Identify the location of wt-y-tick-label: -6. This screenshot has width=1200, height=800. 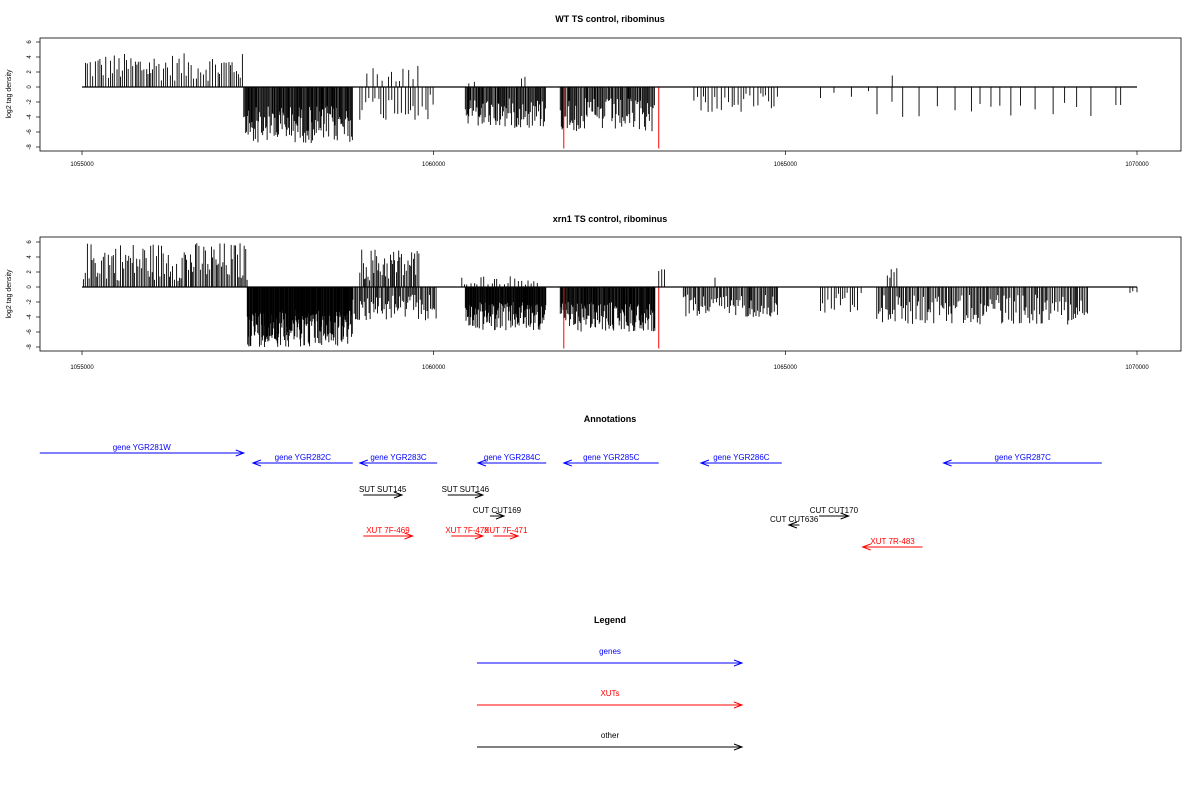
(30, 132).